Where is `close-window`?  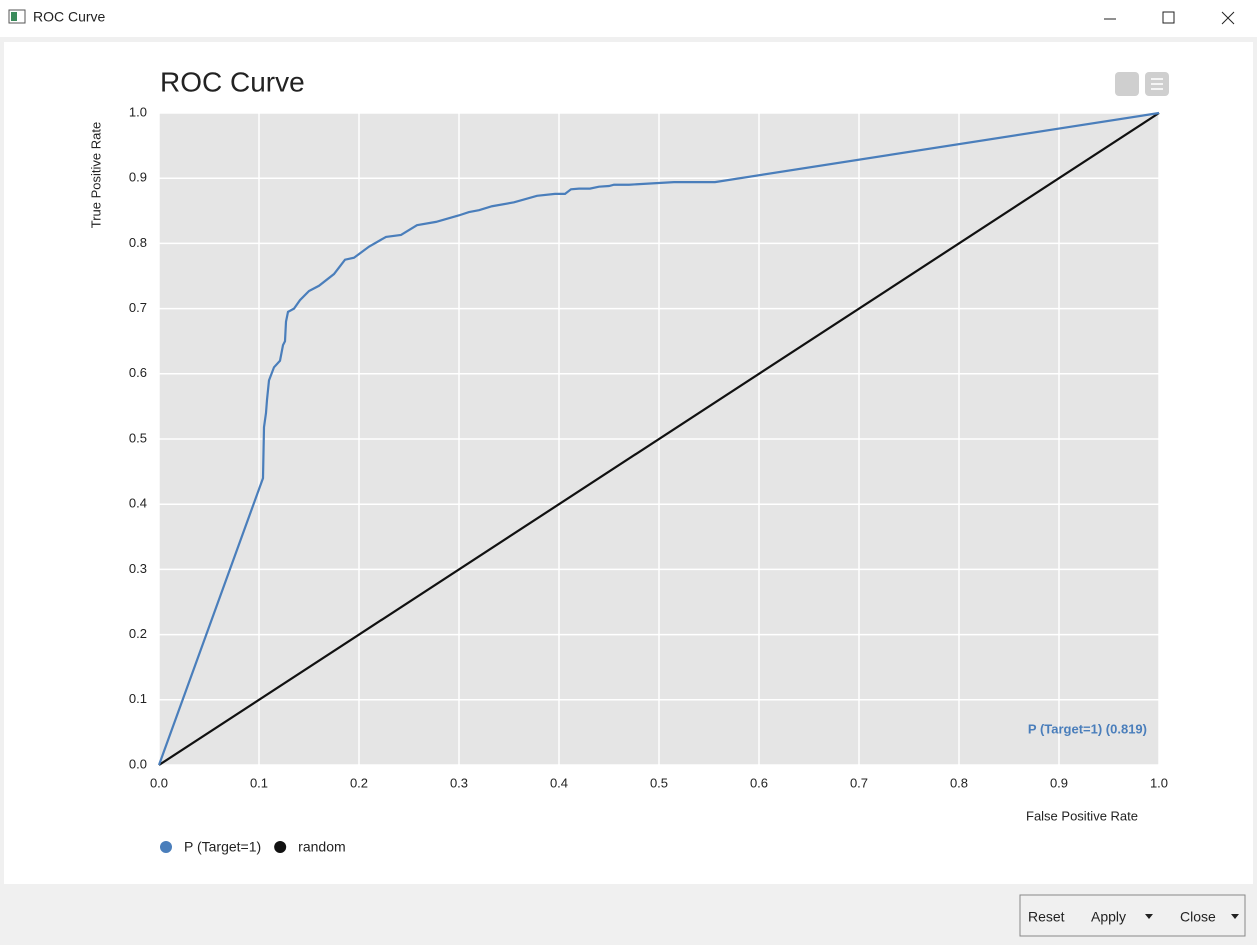
close-window is located at coordinates (1228, 18).